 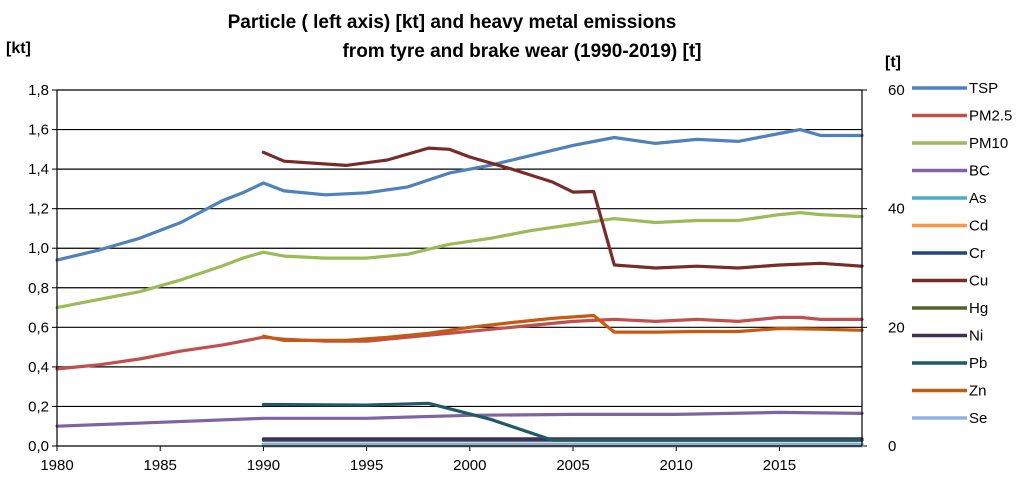 What do you see at coordinates (896, 90) in the screenshot?
I see `right-tick-label: 60` at bounding box center [896, 90].